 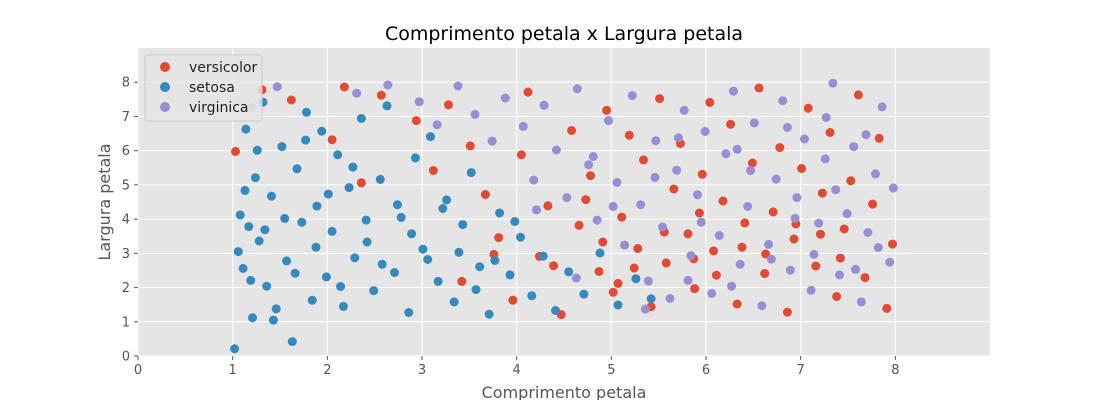 I want to click on y-tick-label: 2, so click(x=126, y=288).